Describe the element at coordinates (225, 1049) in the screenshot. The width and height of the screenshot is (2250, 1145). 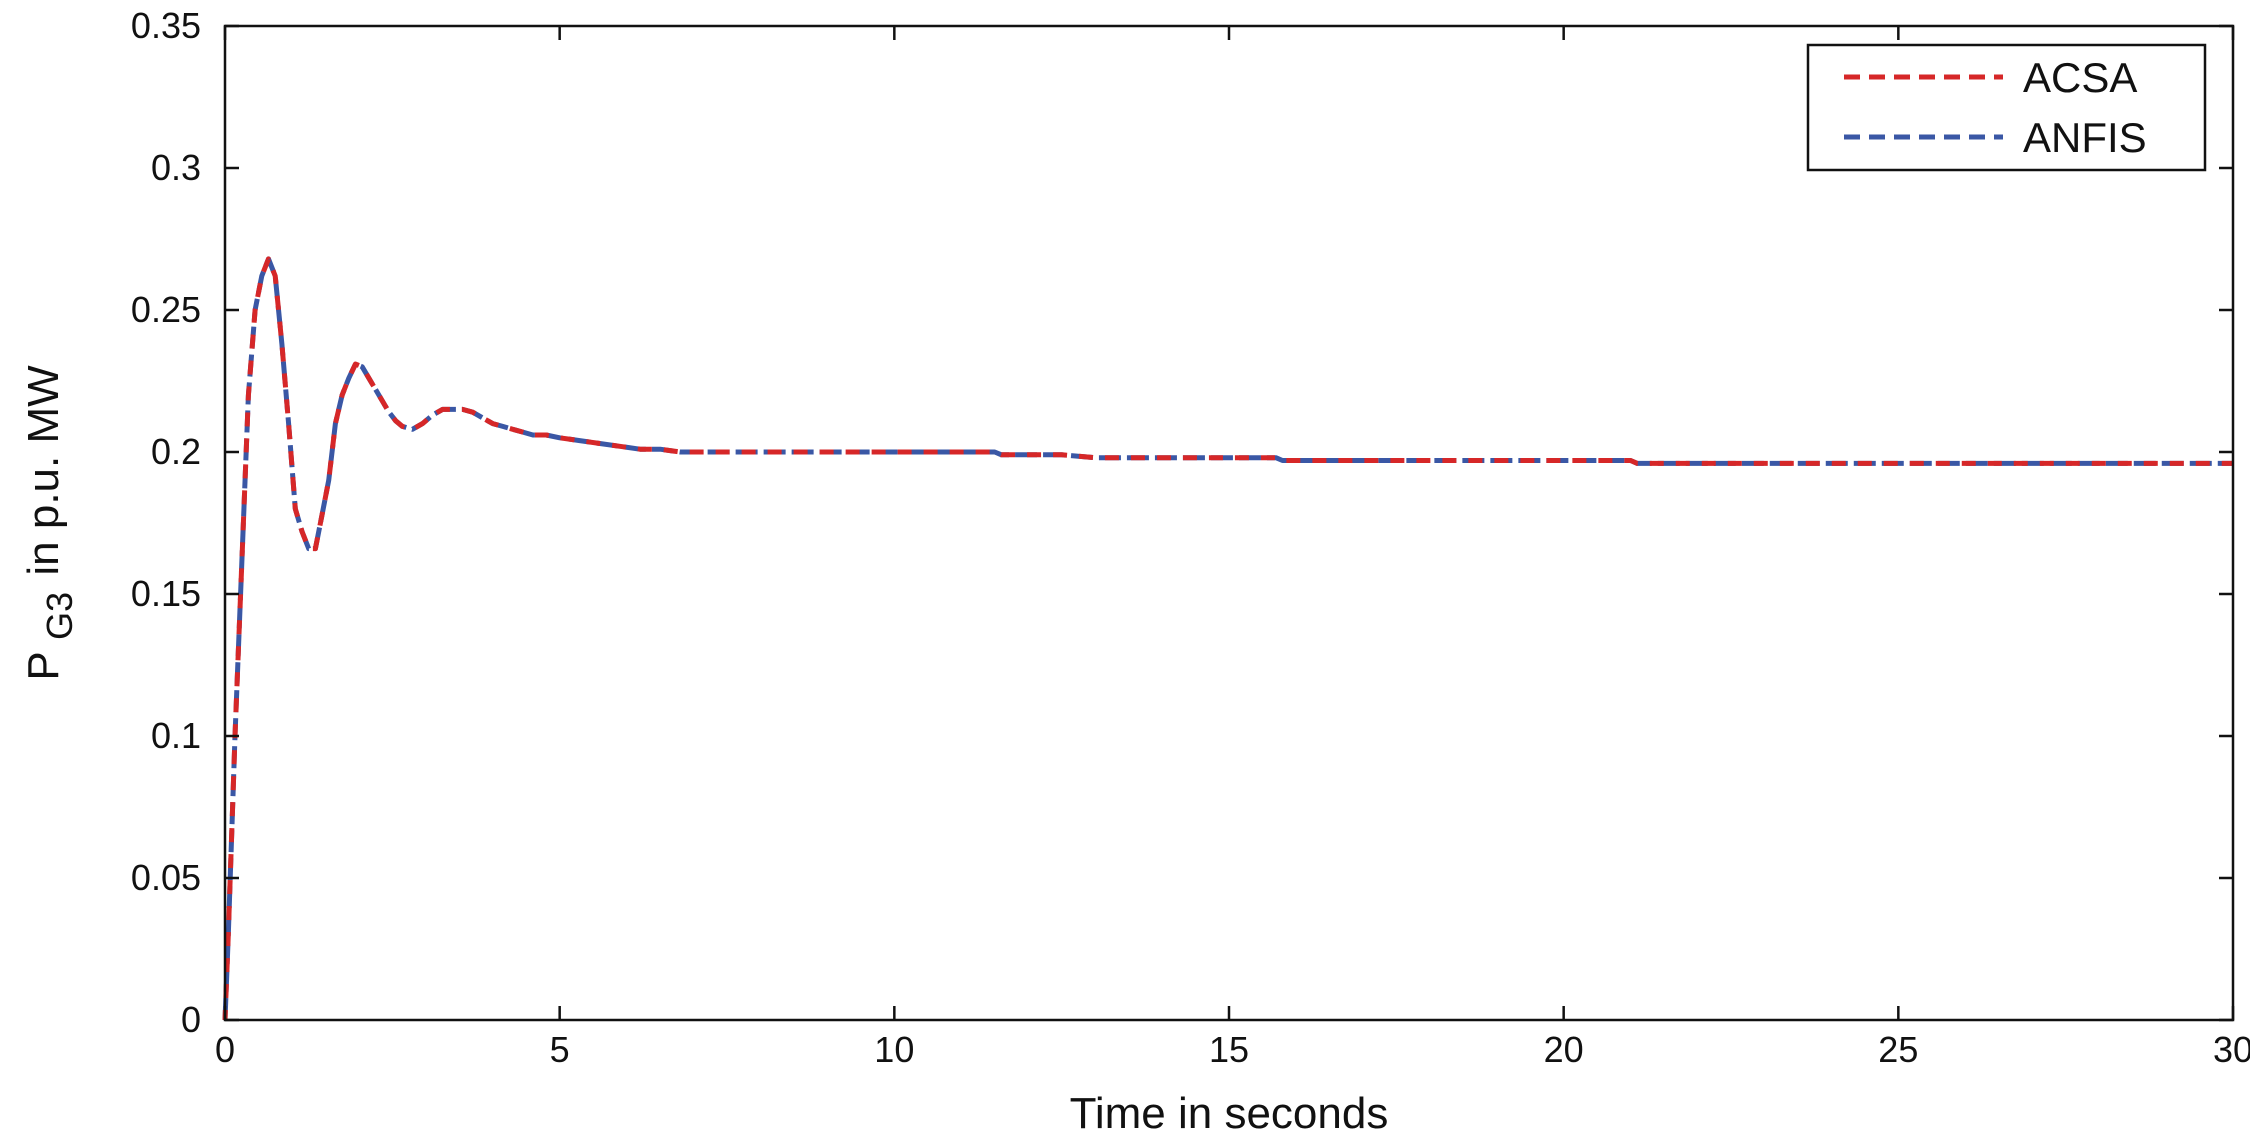
I see `x-tick-label: 0` at that location.